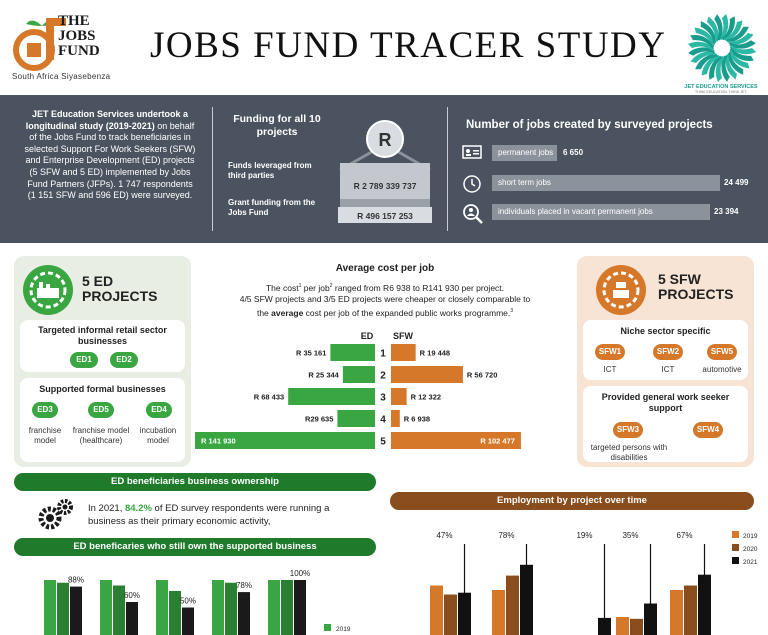 The image size is (768, 635). What do you see at coordinates (98, 281) in the screenshot?
I see `ed-title-line-1: 5 ED` at bounding box center [98, 281].